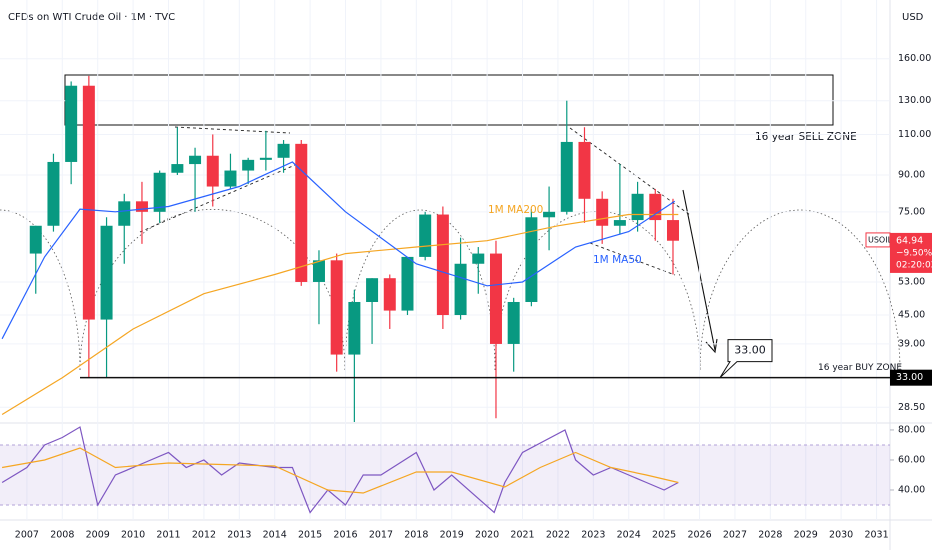  What do you see at coordinates (522, 535) in the screenshot?
I see `x-tick-label: 2021` at bounding box center [522, 535].